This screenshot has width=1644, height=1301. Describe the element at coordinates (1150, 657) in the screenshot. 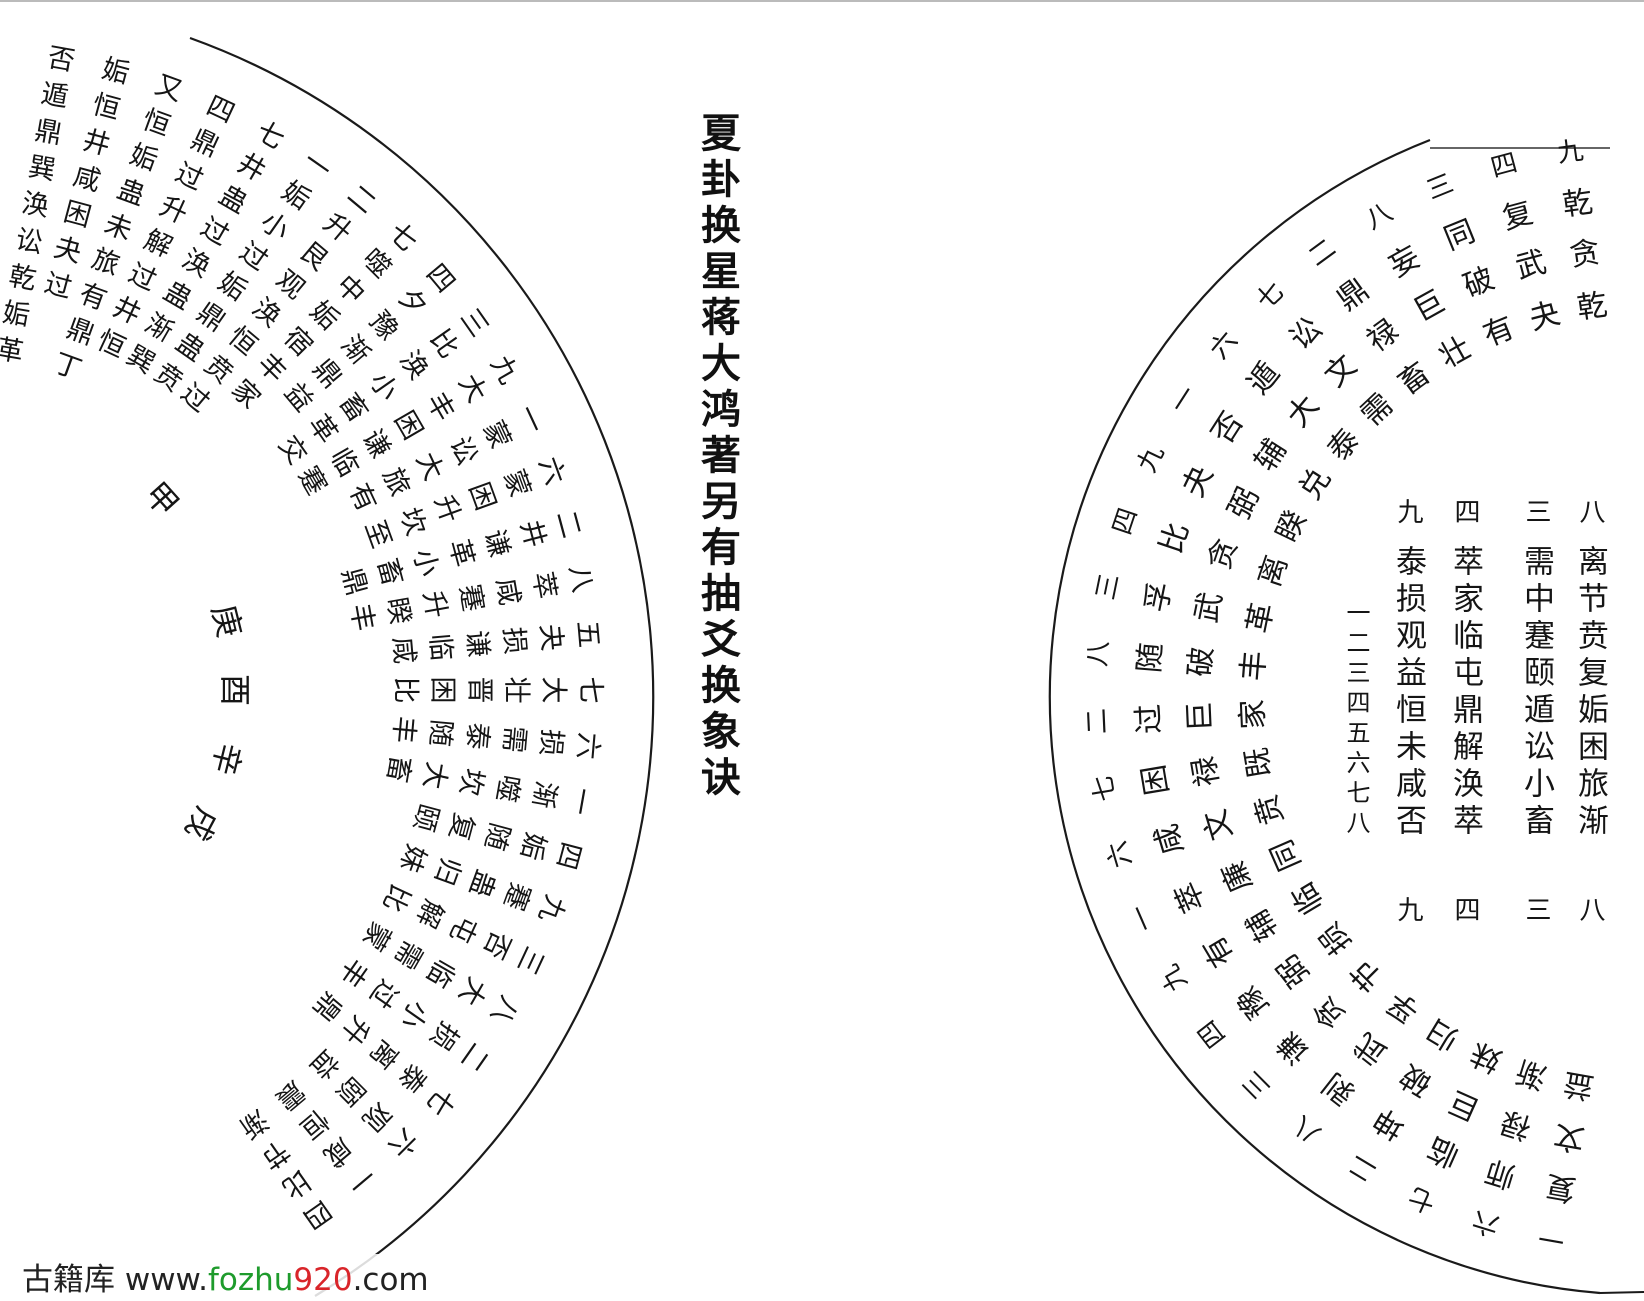

I see `right-wheel-ring1-char: 随` at that location.